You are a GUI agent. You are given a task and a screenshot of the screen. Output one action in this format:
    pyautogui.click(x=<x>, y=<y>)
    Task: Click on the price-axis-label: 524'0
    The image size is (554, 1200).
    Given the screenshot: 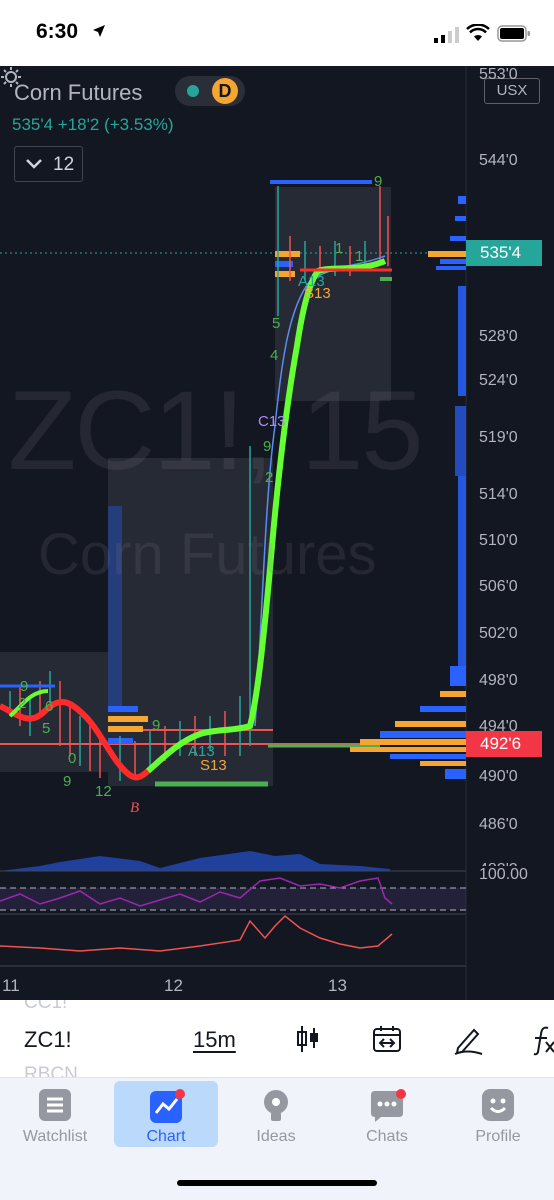 What is the action you would take?
    pyautogui.click(x=498, y=380)
    